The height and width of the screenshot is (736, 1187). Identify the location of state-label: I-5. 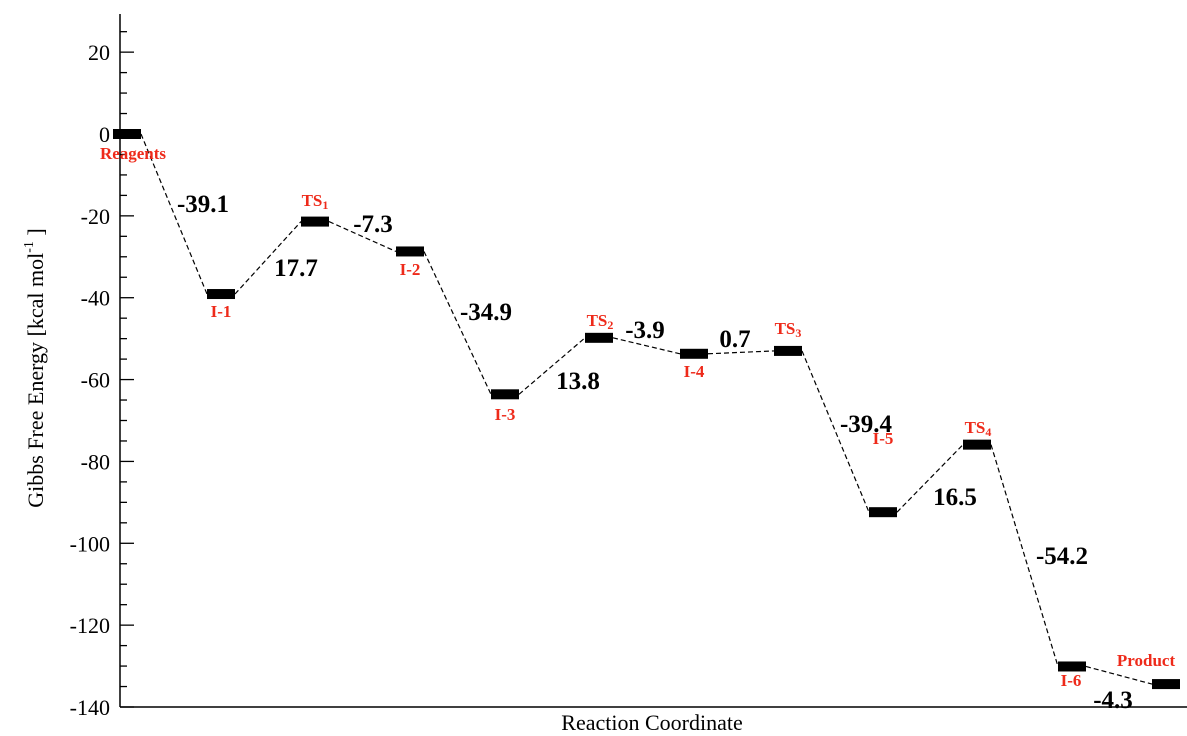
(883, 438).